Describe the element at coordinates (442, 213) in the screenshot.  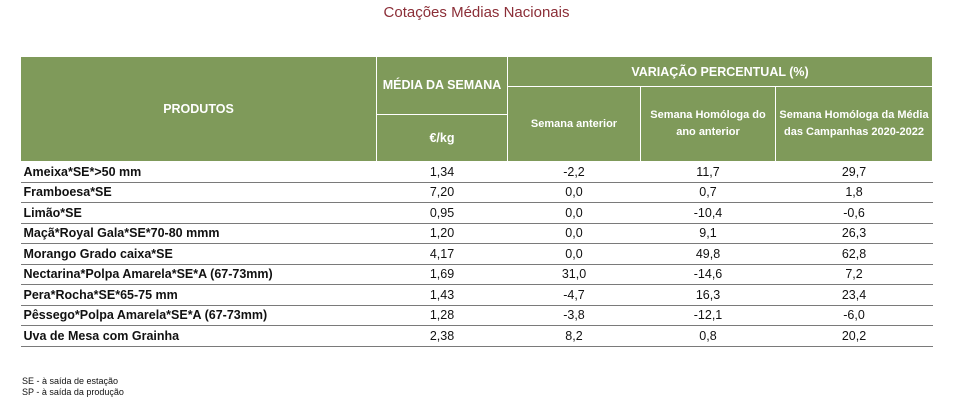
I see `value-cell: 0,95` at that location.